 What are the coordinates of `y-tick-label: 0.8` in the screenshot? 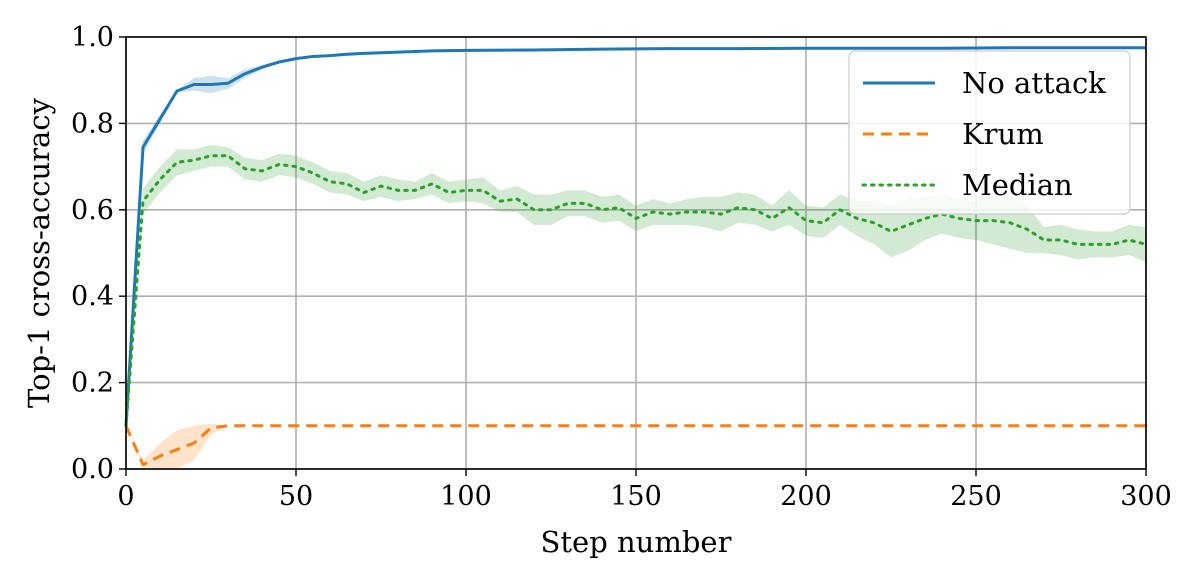 It's located at (92, 123).